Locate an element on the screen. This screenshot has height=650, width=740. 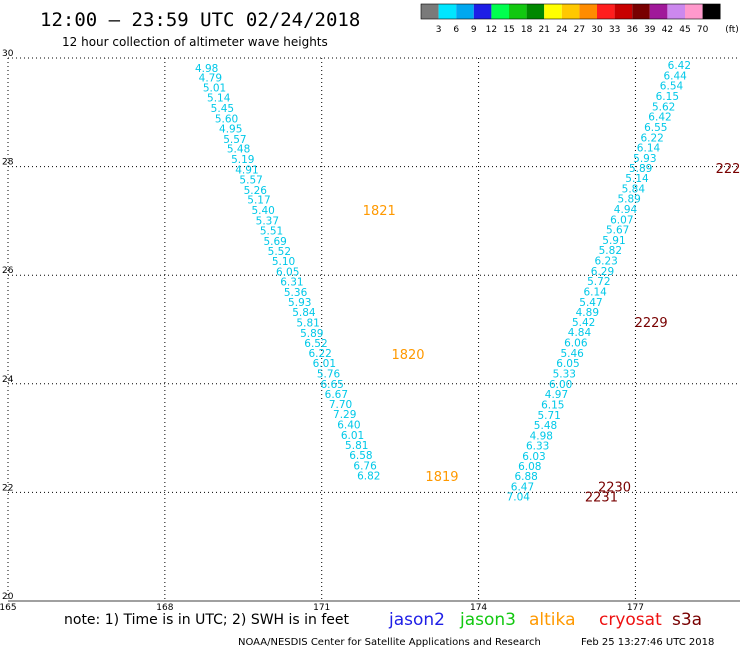
wave-height-point: 7.04 is located at coordinates (519, 498).